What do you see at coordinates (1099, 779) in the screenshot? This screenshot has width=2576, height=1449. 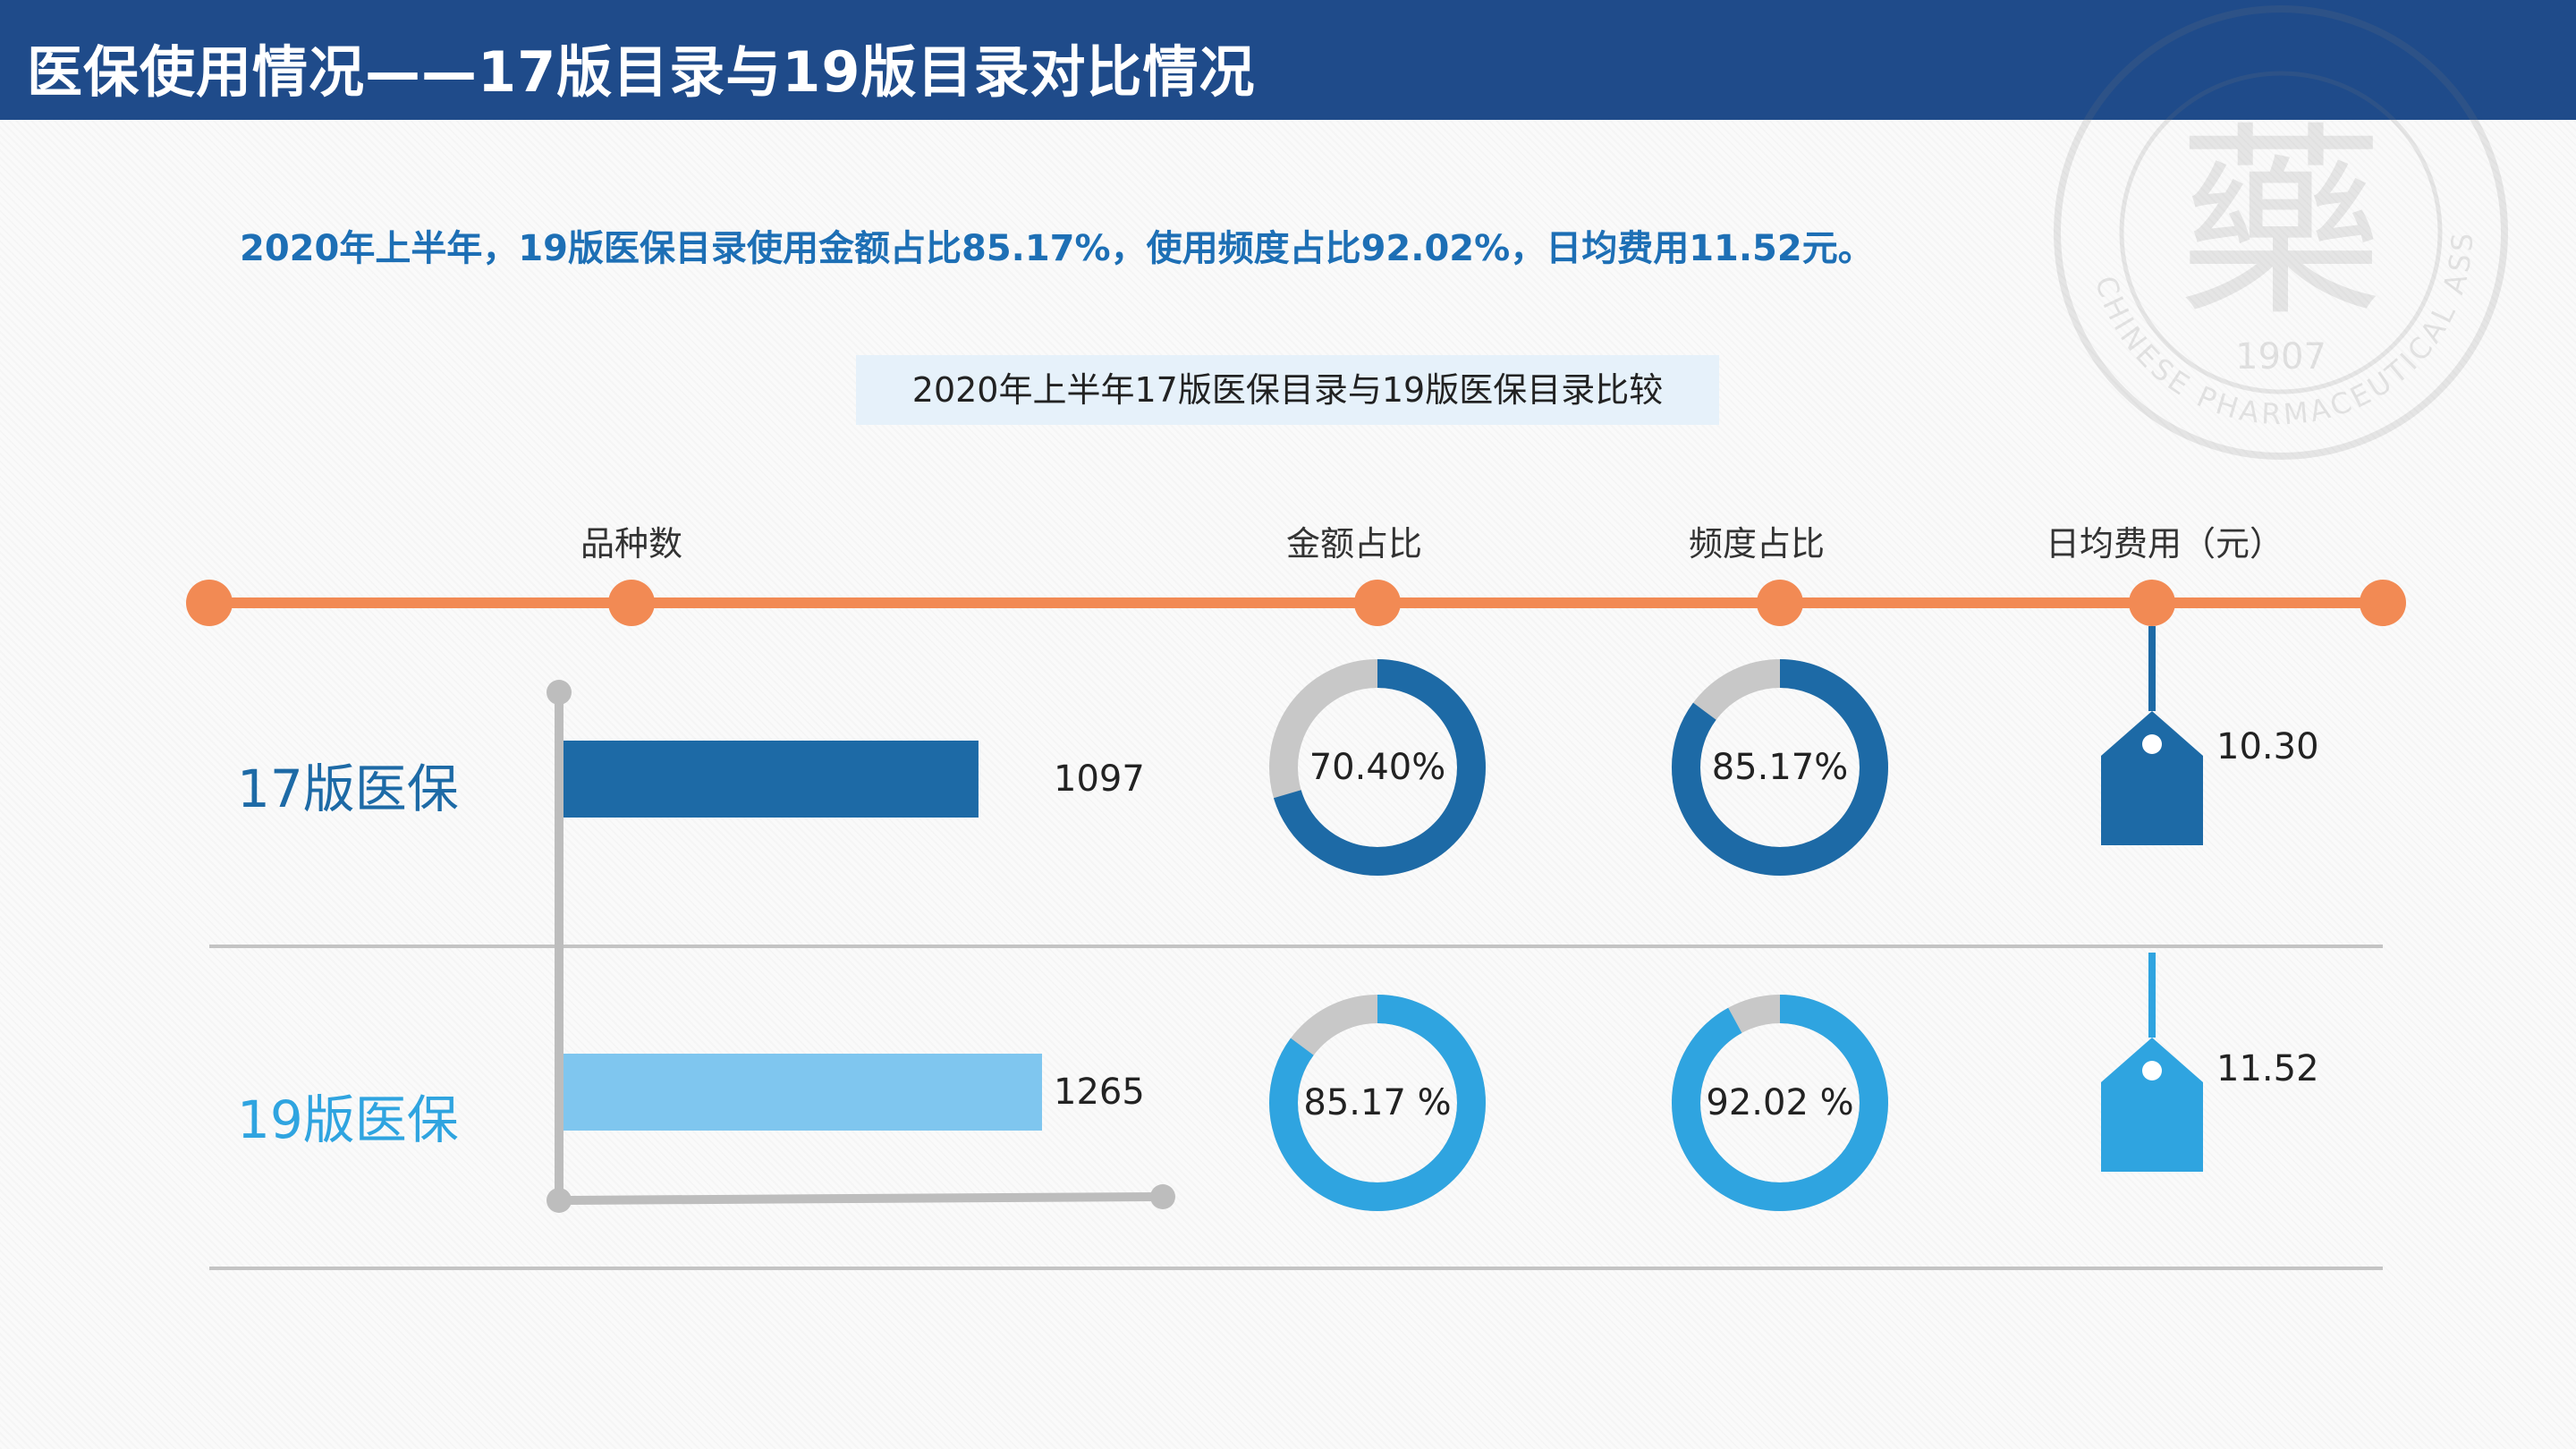 I see `bar-value-17: 1097` at bounding box center [1099, 779].